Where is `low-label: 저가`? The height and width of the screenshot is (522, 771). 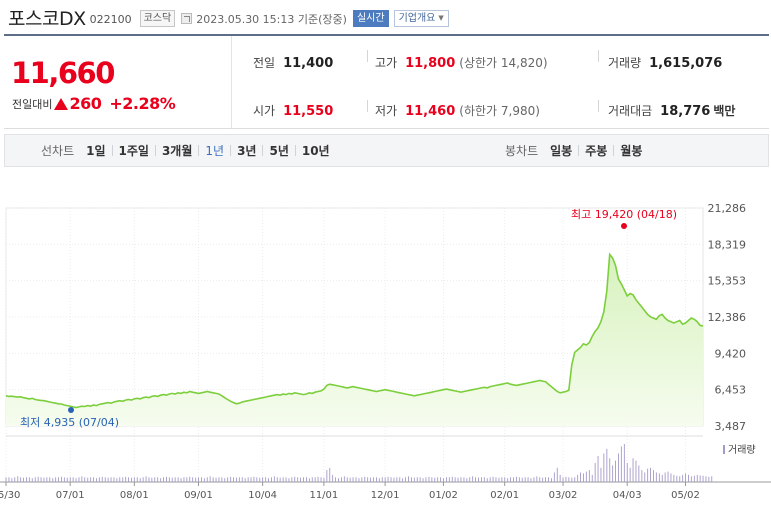
low-label: 저가 is located at coordinates (386, 111).